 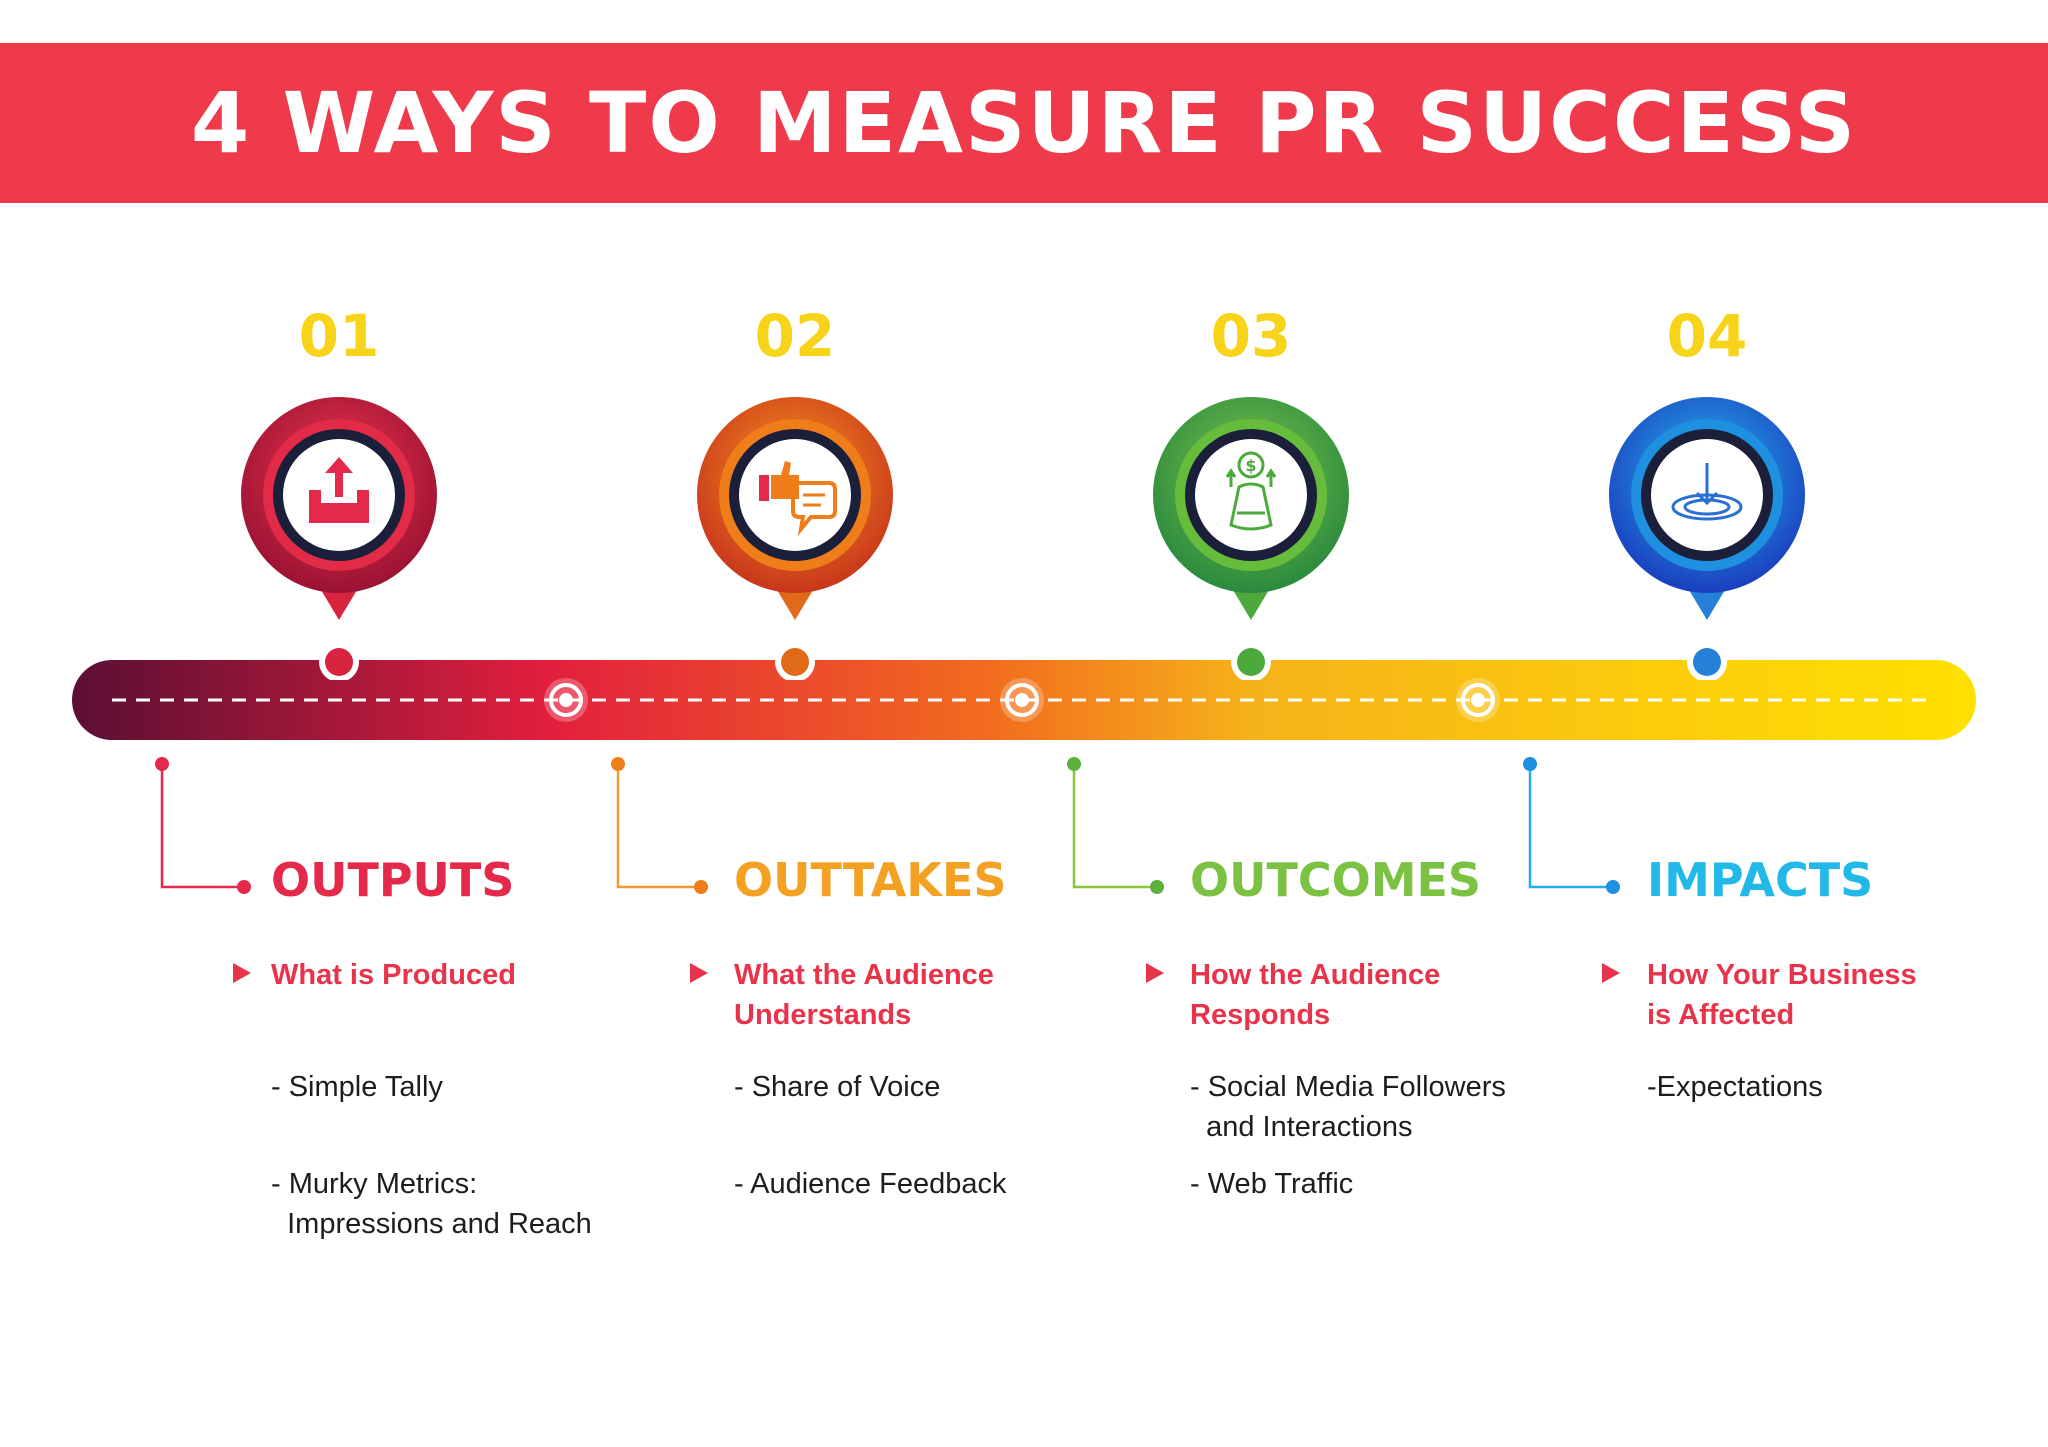 I want to click on pin-dot-impacts, so click(x=1707, y=662).